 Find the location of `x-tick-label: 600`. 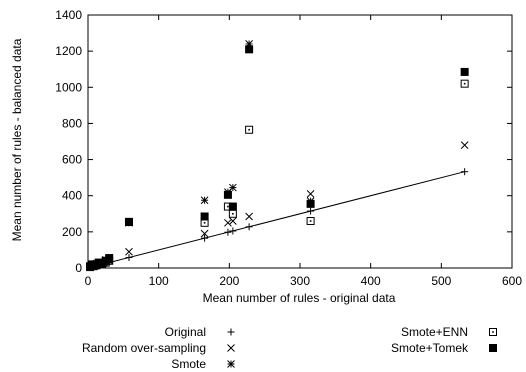

x-tick-label: 600 is located at coordinates (512, 281).